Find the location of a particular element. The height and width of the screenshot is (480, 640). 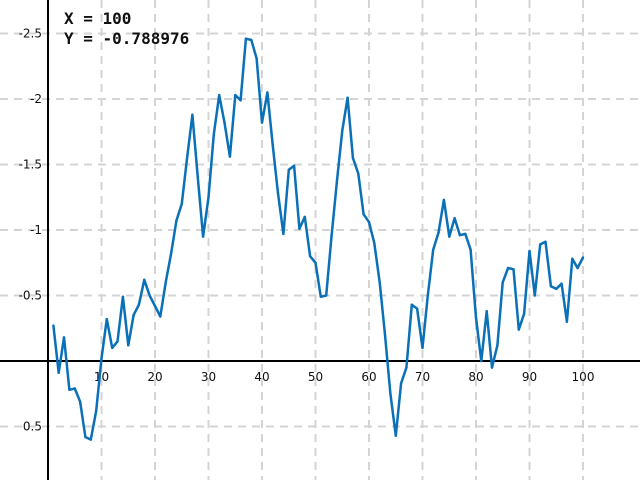

coordinate-readout: X = 100 Y = -0.788976 is located at coordinates (126, 29).